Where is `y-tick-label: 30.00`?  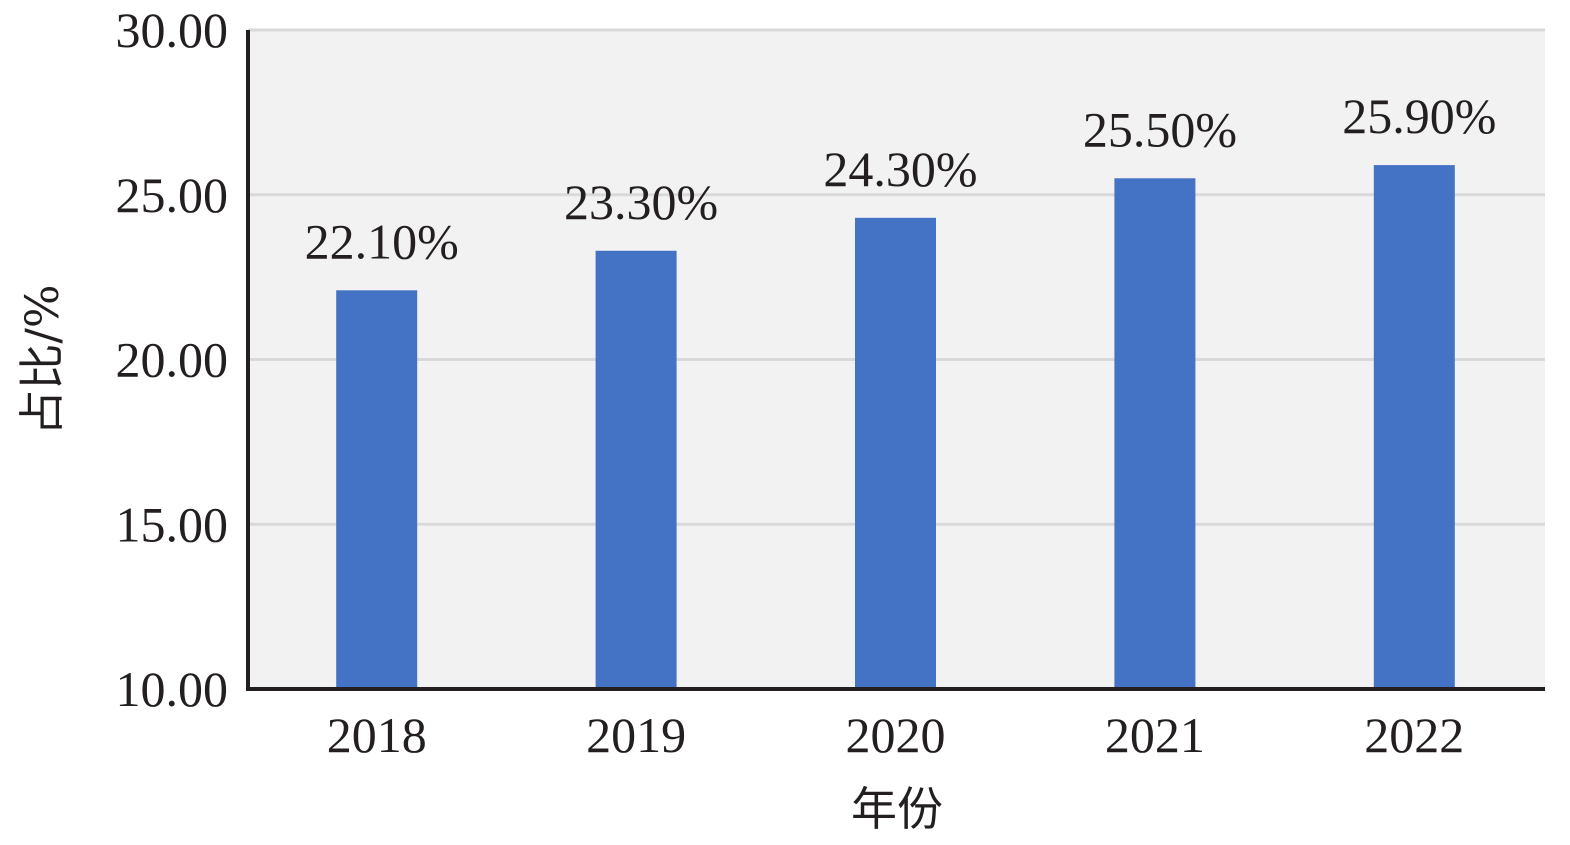 y-tick-label: 30.00 is located at coordinates (172, 30).